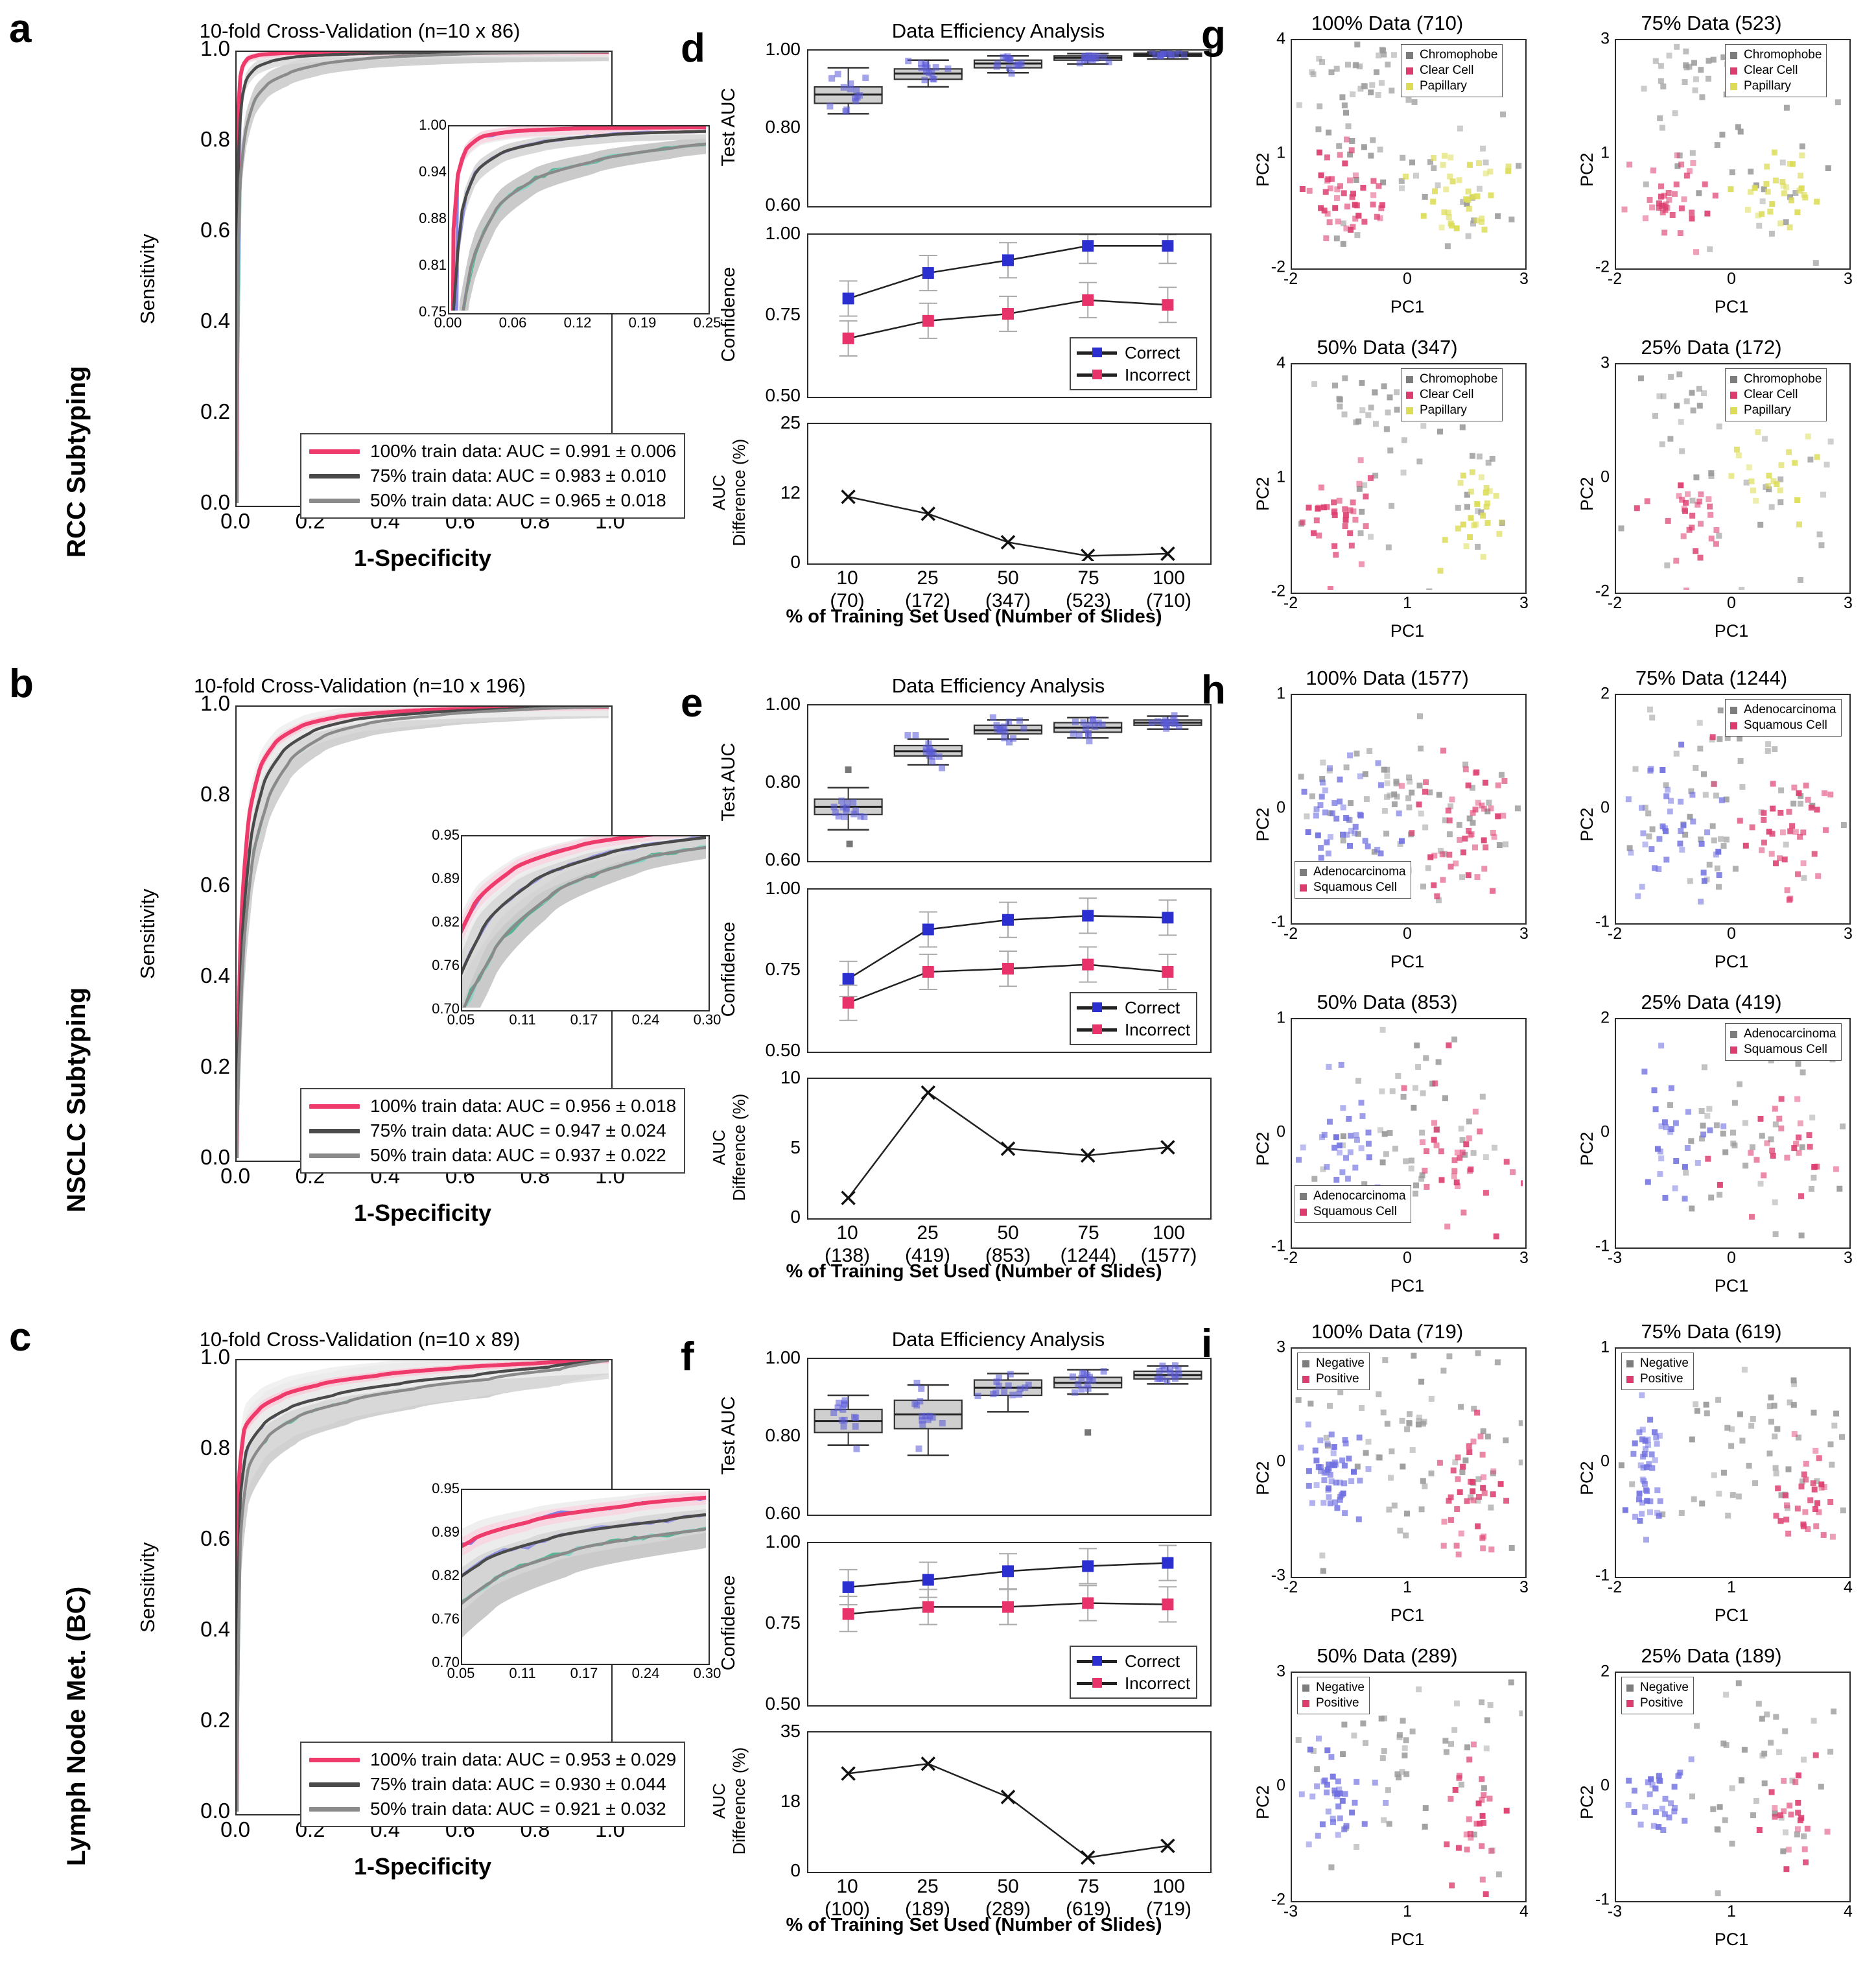 The height and width of the screenshot is (1962, 1876). Describe the element at coordinates (1290, 1911) in the screenshot. I see `pca-x-tick: -3` at that location.